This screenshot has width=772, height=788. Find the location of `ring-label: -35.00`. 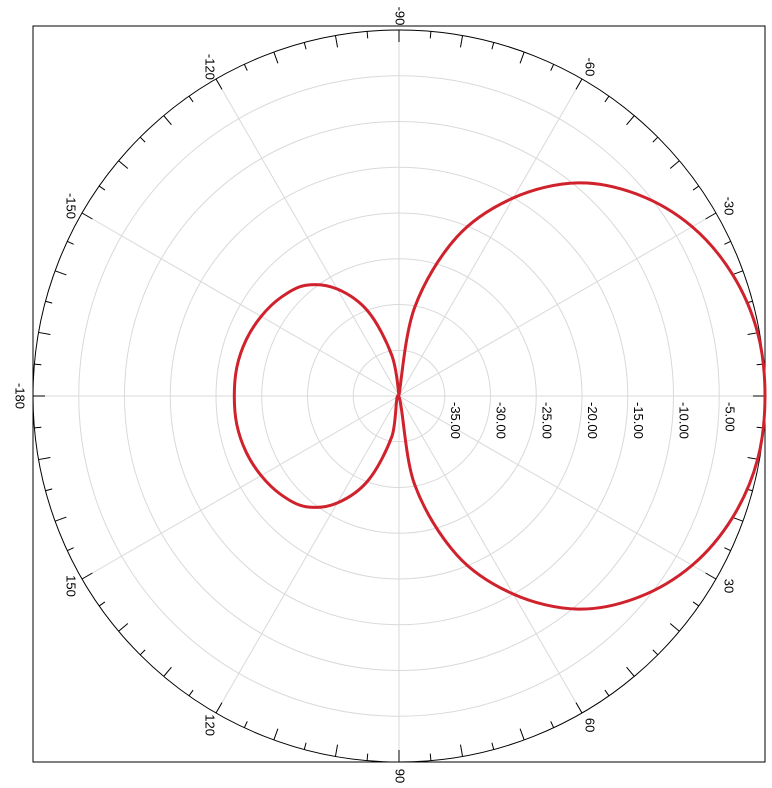

ring-label: -35.00 is located at coordinates (455, 420).